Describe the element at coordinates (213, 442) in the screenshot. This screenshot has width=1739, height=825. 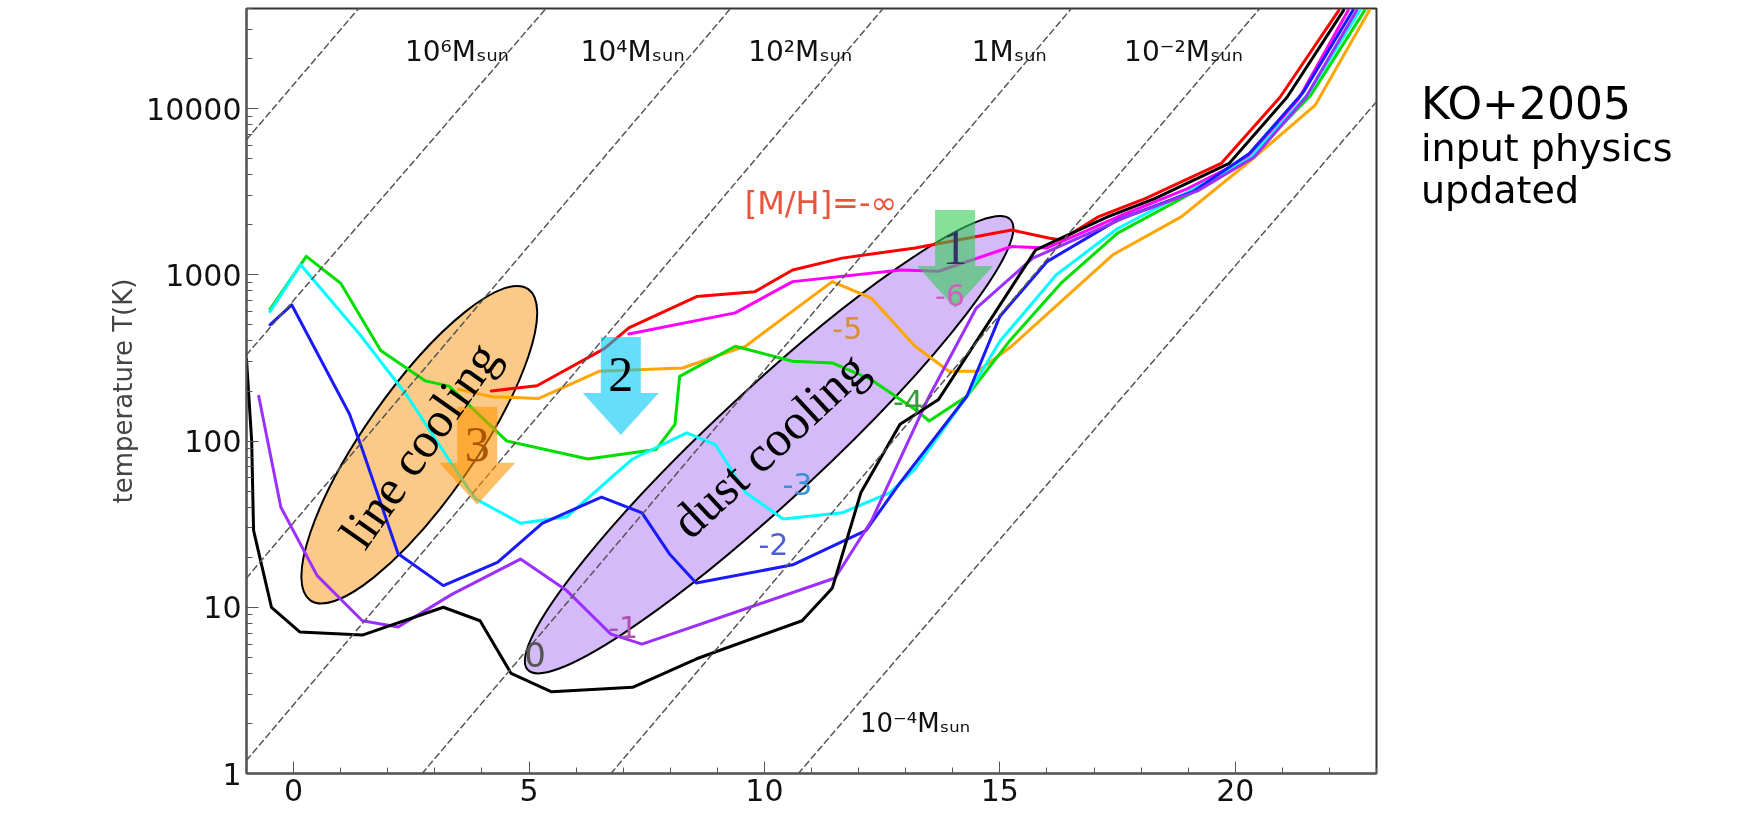
I see `y-tick-label: 100` at that location.